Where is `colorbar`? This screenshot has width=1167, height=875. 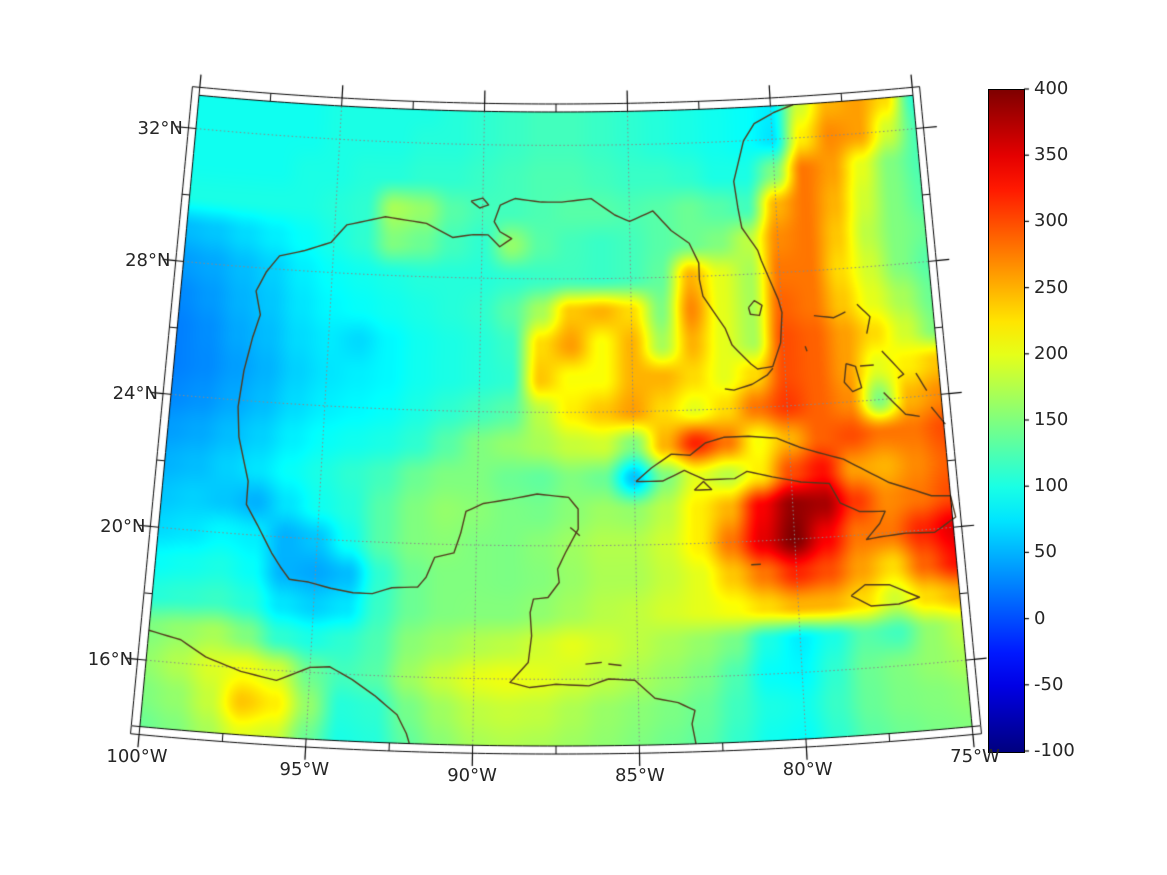 colorbar is located at coordinates (1006, 421).